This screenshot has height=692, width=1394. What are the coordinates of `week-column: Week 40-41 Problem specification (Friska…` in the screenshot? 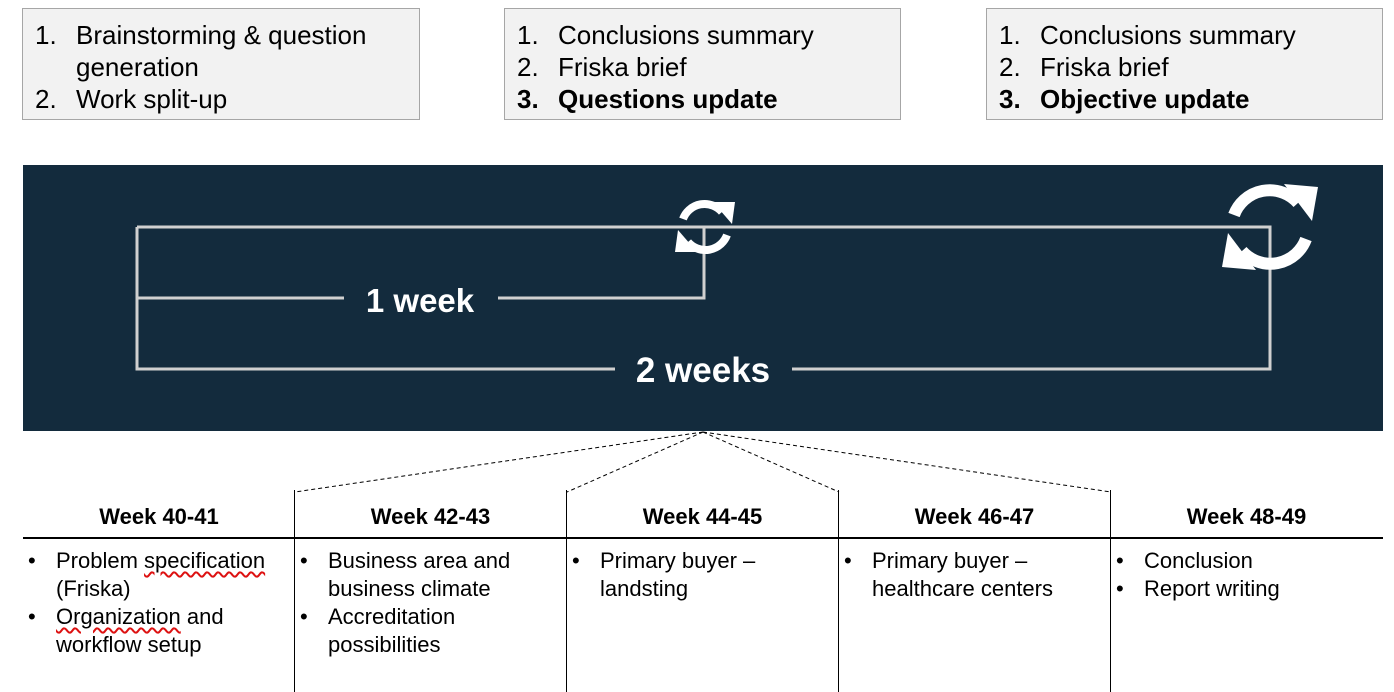 It's located at (159, 591).